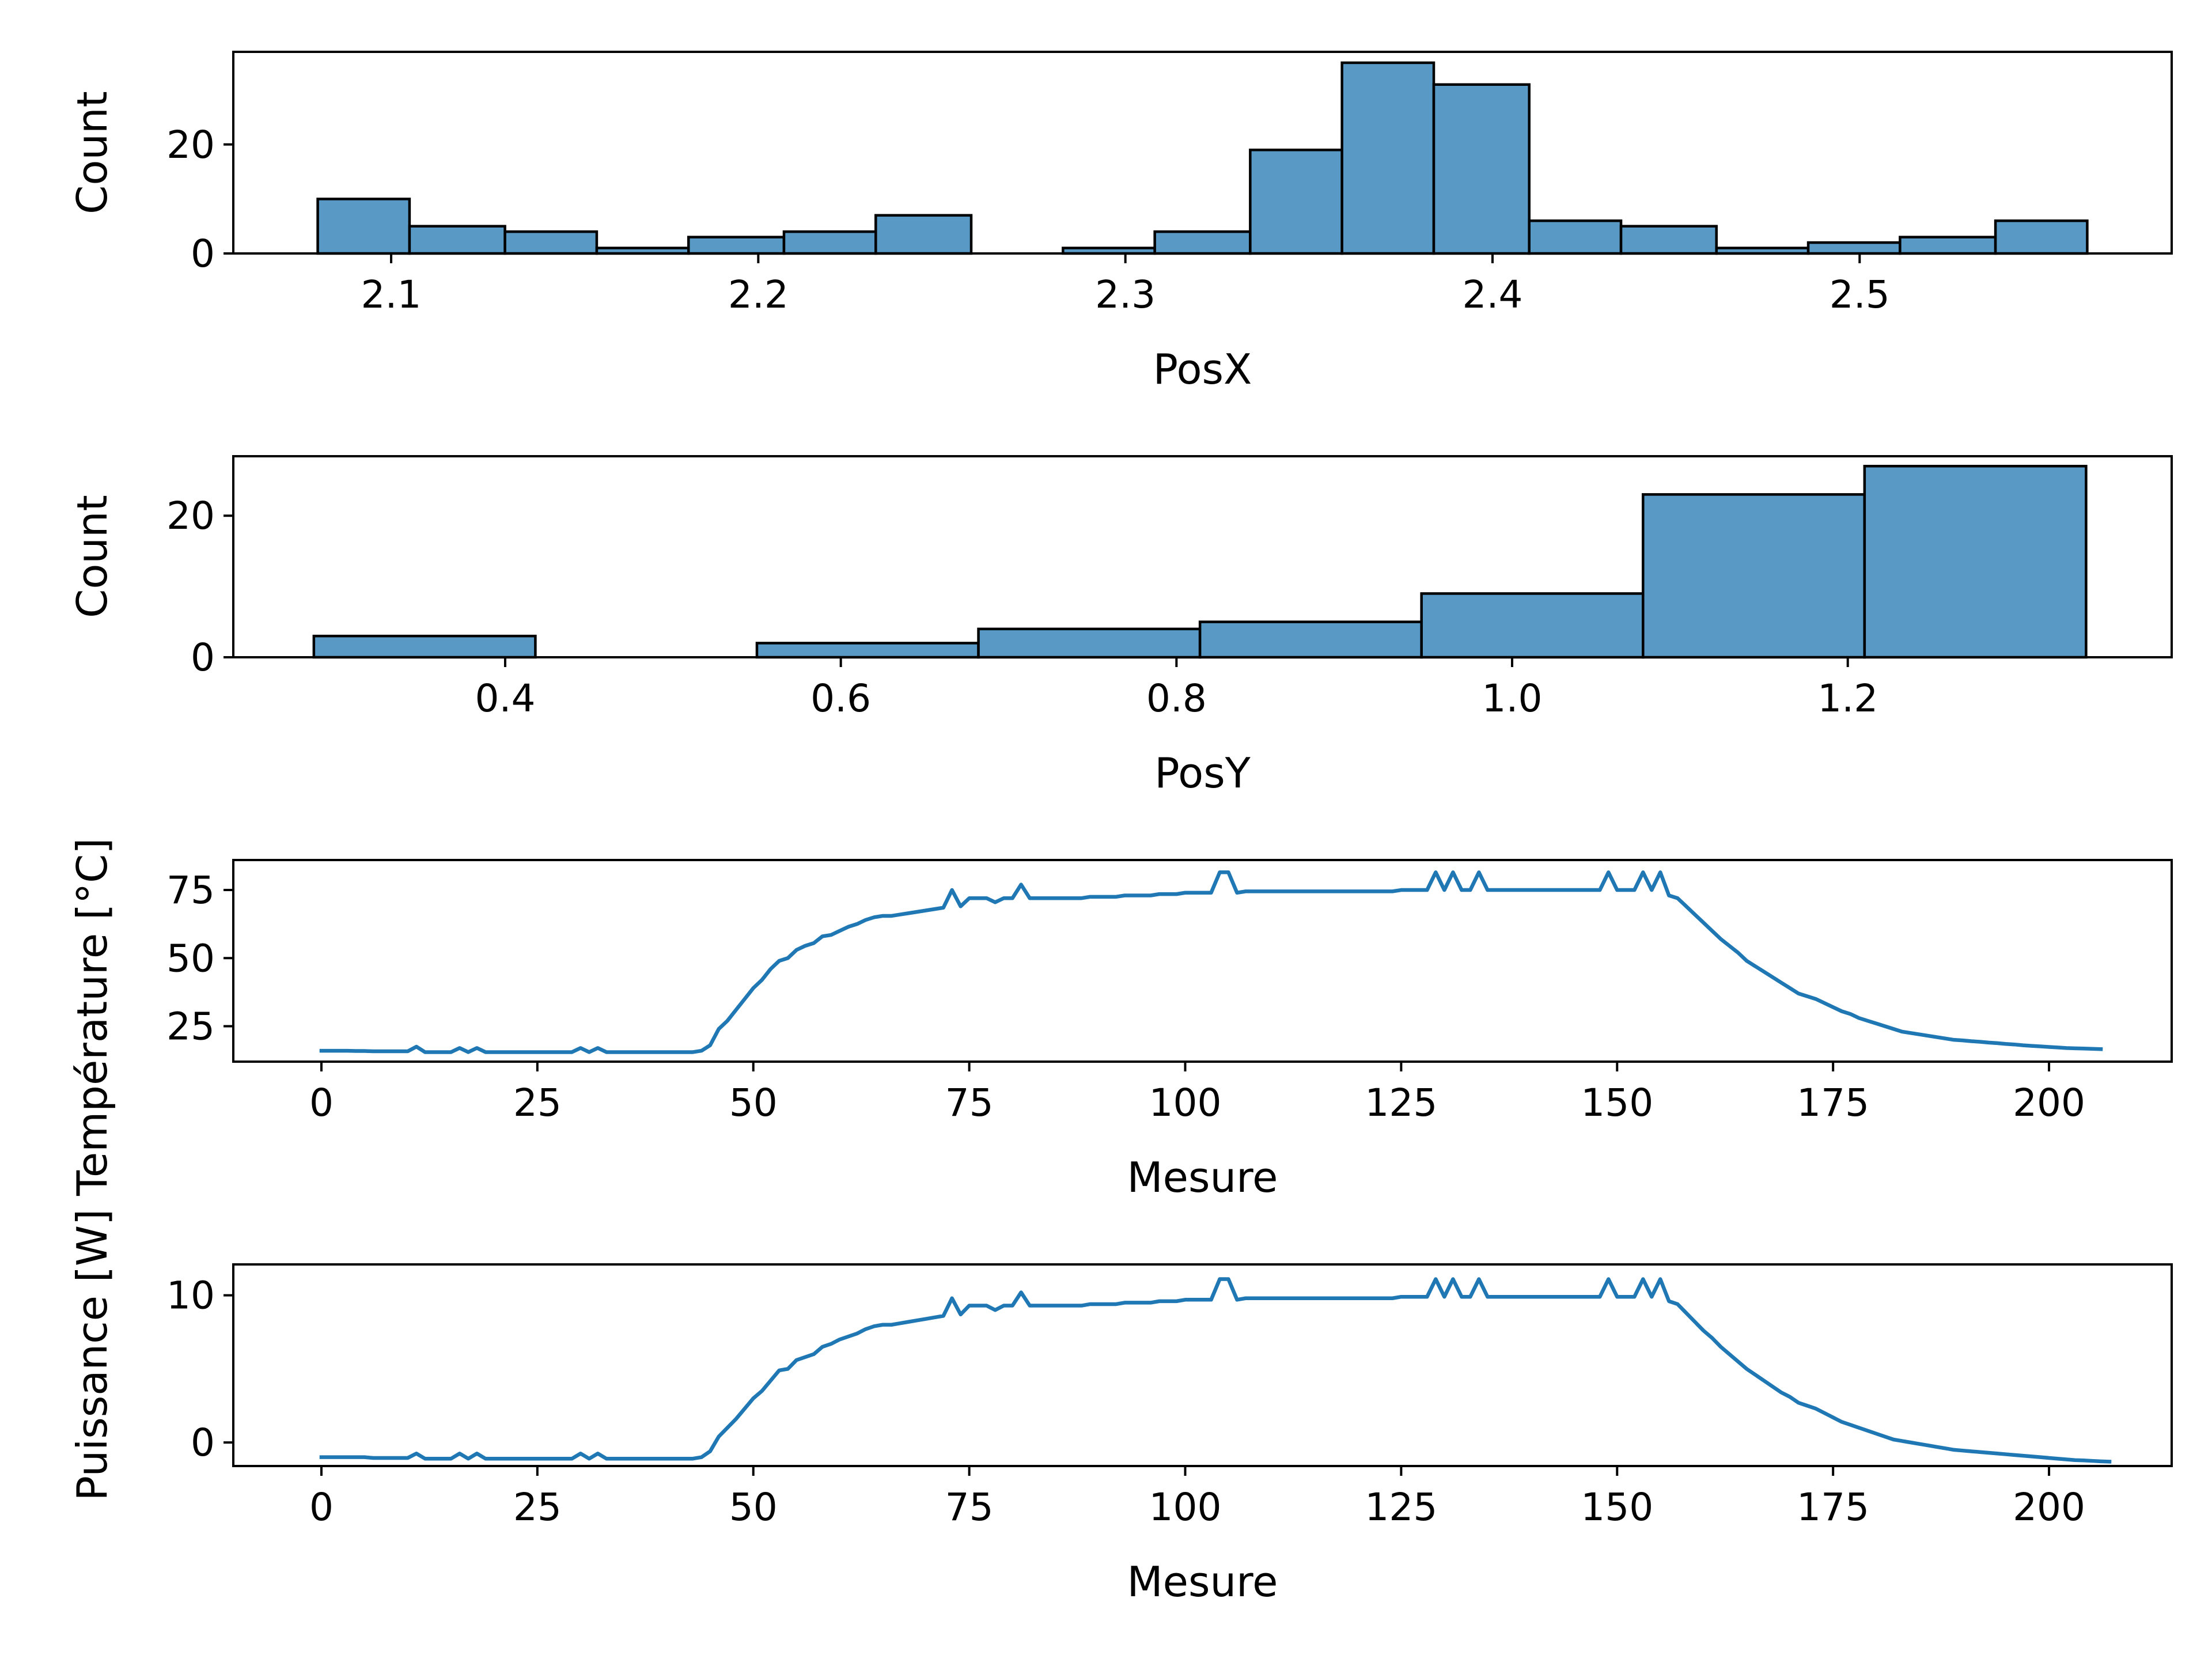 The height and width of the screenshot is (1659, 2212). What do you see at coordinates (190, 1296) in the screenshot?
I see `power-ytick-label: 10` at bounding box center [190, 1296].